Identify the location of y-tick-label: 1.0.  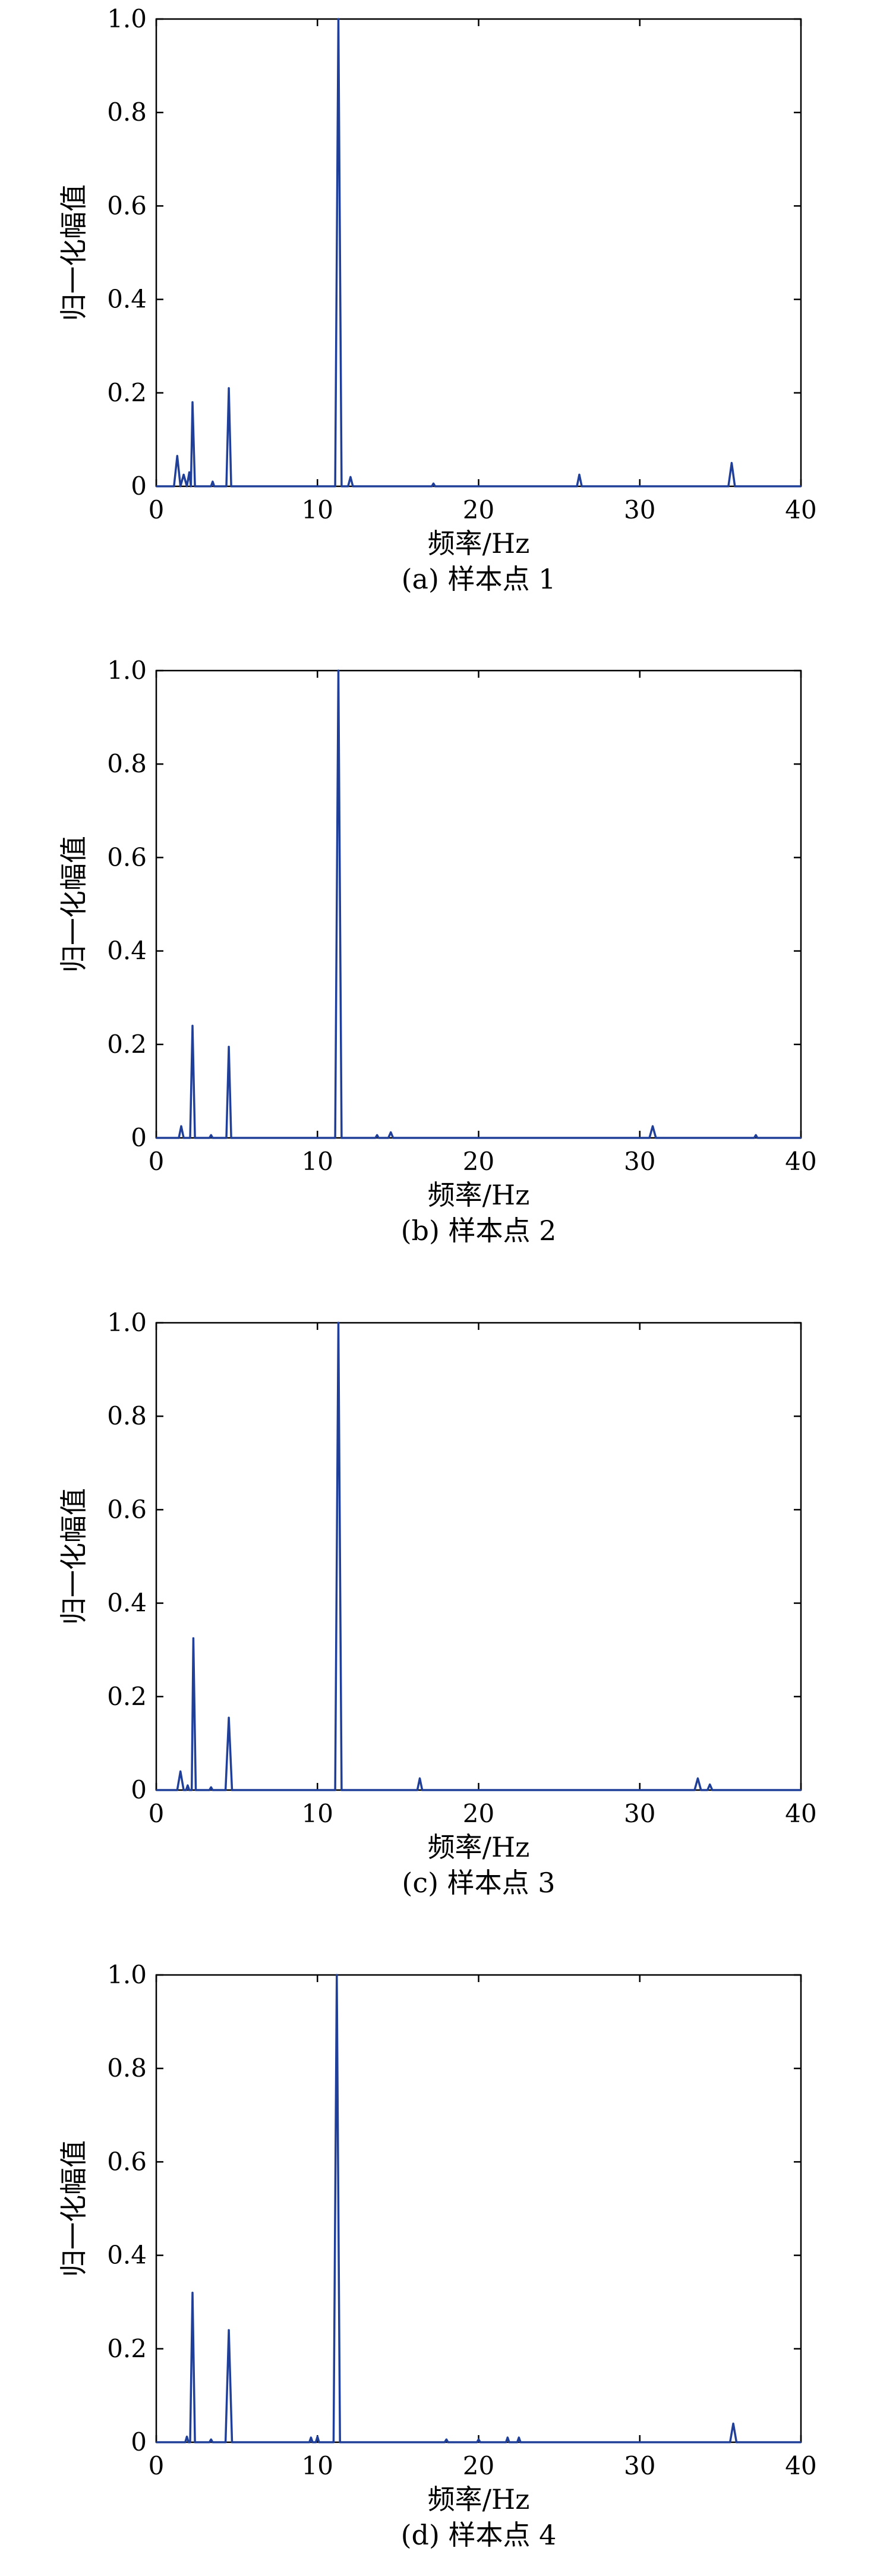
(127, 1322).